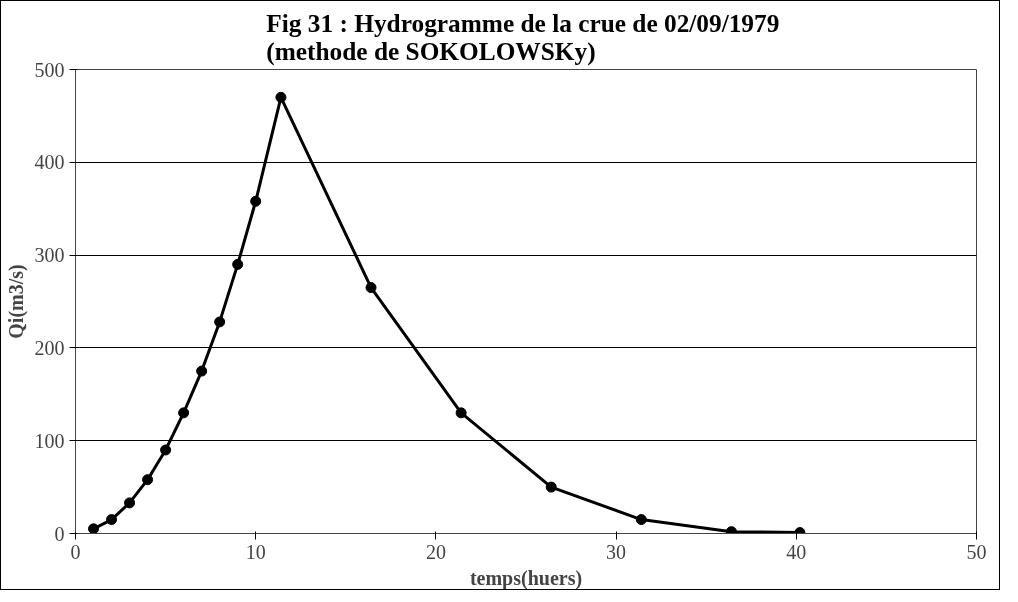 This screenshot has height=602, width=1018. Describe the element at coordinates (526, 578) in the screenshot. I see `x-axis-title: temps(huers)` at that location.